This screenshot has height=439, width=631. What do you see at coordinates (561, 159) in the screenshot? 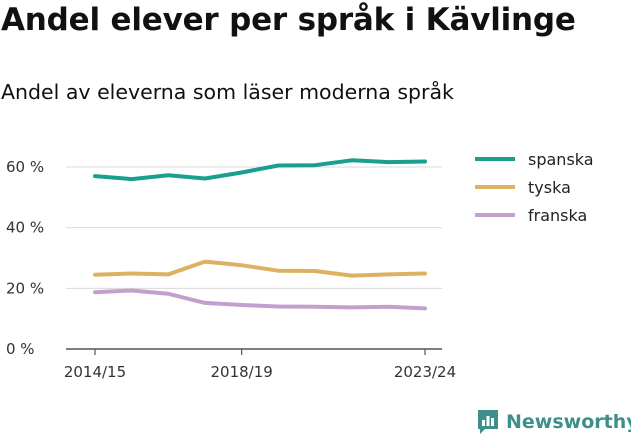
I see `legend-label-spanska: spanska` at bounding box center [561, 159].